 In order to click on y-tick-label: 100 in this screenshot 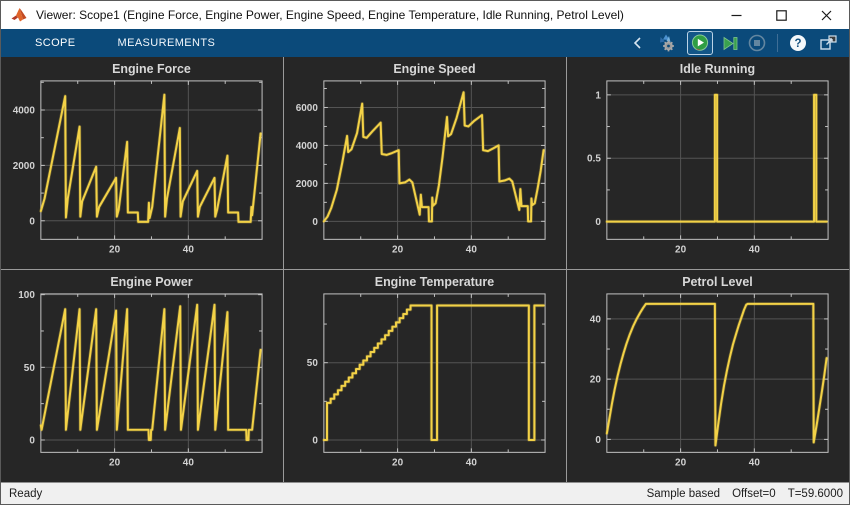, I will do `click(26, 295)`.